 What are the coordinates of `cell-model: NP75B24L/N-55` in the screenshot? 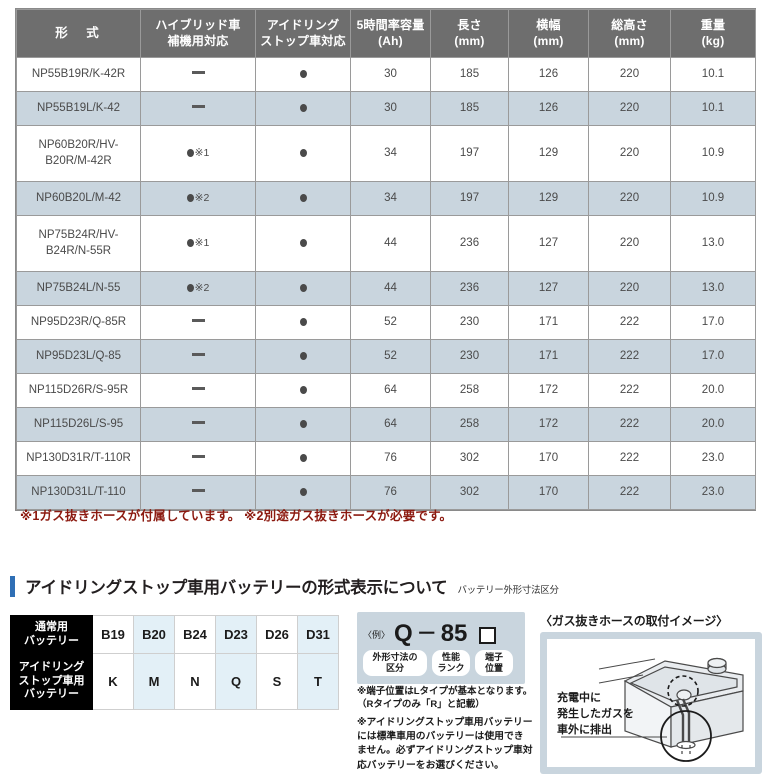 It's located at (78, 288).